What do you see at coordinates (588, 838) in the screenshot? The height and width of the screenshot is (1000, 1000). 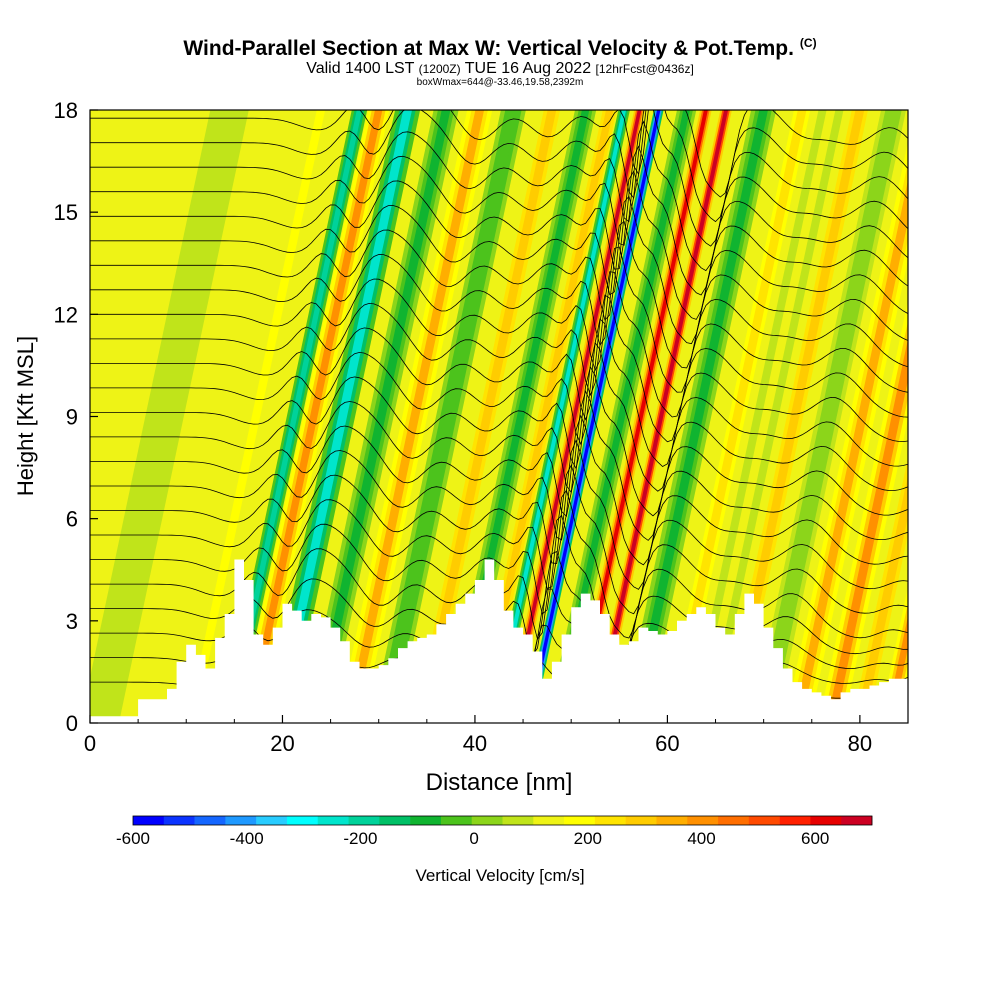 I see `colorbar-tick-label: 200` at bounding box center [588, 838].